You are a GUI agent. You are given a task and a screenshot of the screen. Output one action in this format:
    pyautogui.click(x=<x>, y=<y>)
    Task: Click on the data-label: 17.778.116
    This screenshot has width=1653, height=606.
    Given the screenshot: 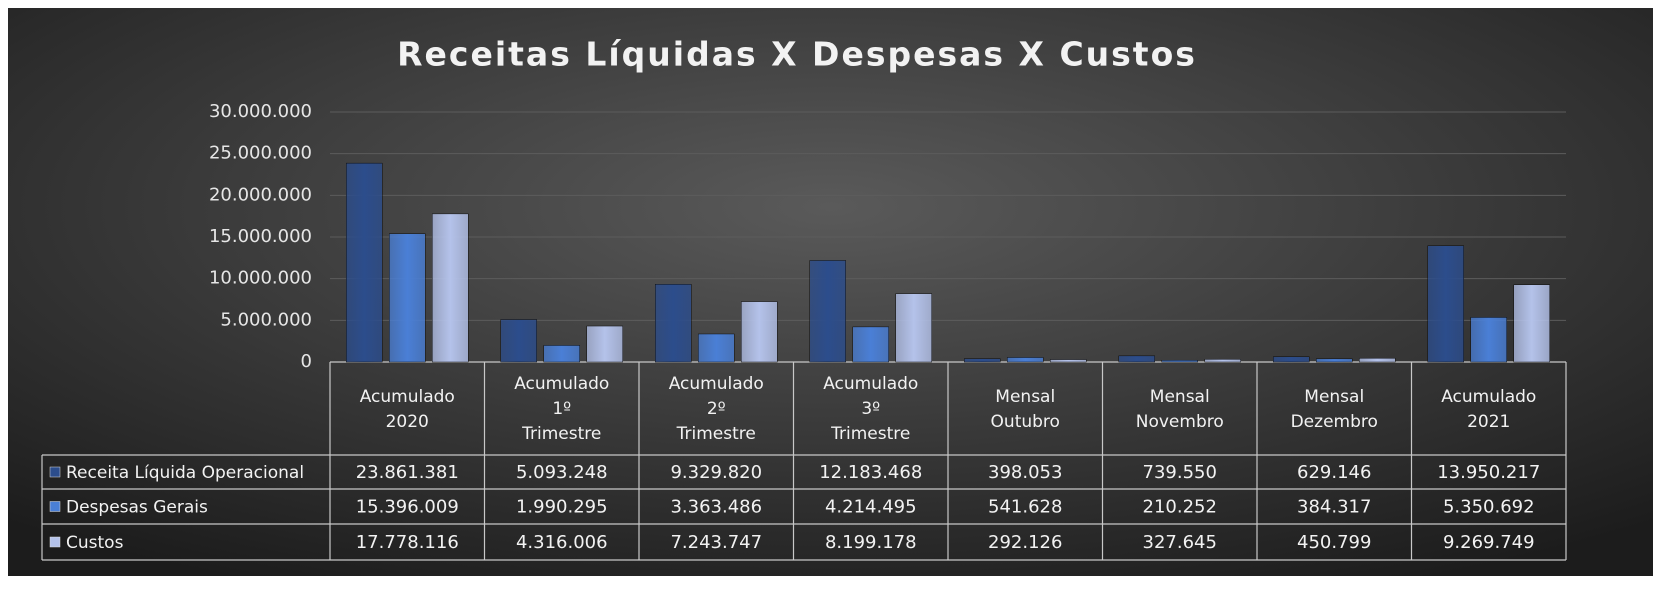 What is the action you would take?
    pyautogui.click(x=407, y=542)
    